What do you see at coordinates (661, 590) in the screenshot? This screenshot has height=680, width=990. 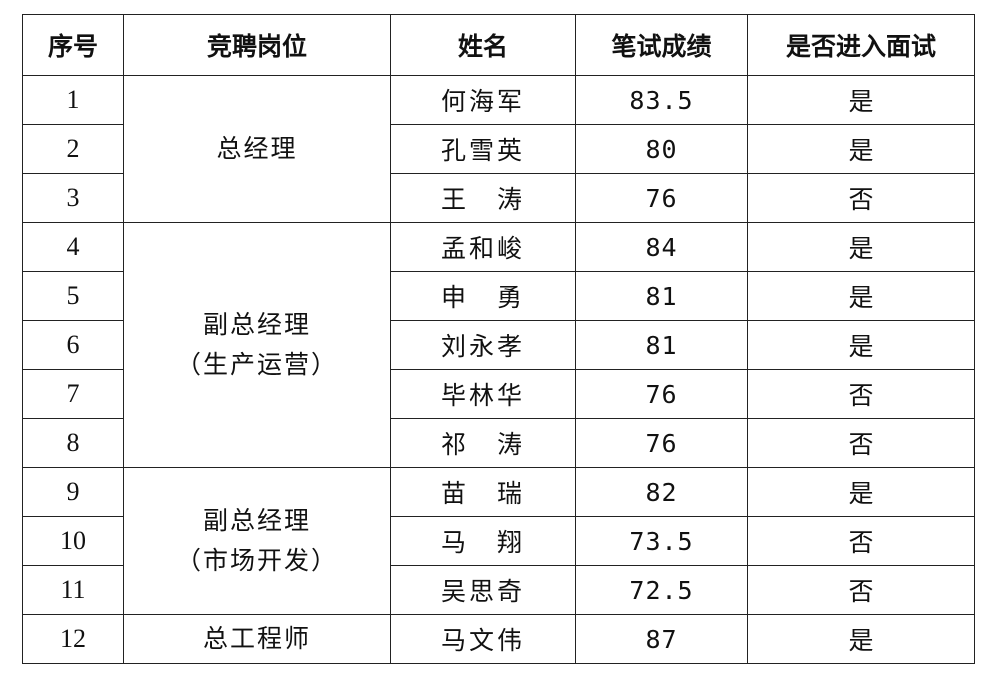 I see `row-score: 72.5` at bounding box center [661, 590].